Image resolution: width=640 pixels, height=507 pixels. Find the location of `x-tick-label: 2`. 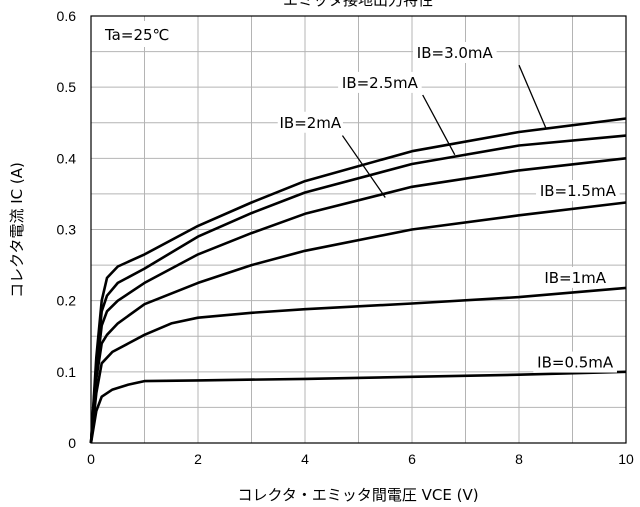

x-tick-label: 2 is located at coordinates (198, 459).